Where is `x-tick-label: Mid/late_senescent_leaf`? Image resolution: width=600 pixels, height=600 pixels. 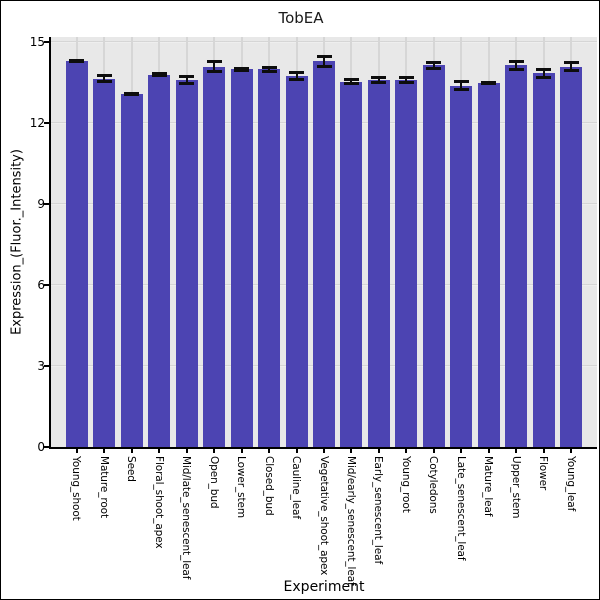
x-tick-label: Mid/late_senescent_leaf is located at coordinates (186, 518).